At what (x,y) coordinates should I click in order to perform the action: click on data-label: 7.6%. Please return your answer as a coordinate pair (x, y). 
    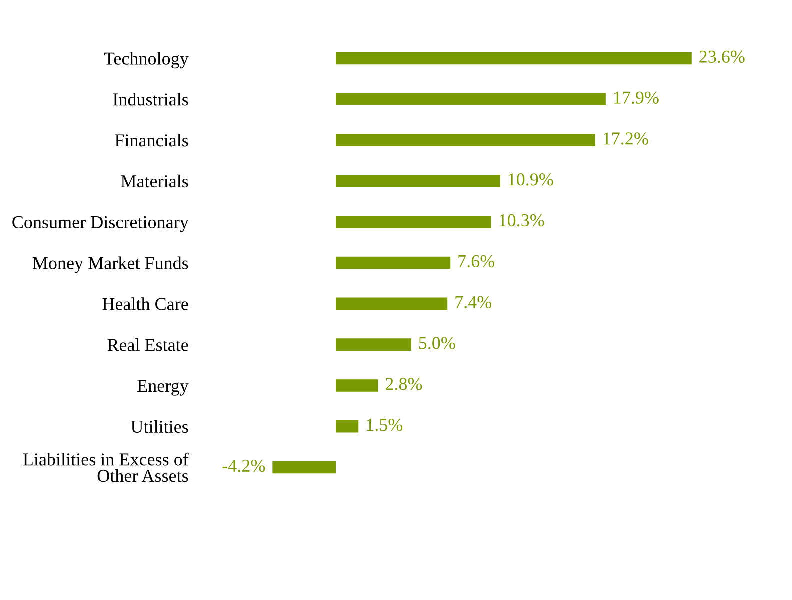
    Looking at the image, I should click on (476, 261).